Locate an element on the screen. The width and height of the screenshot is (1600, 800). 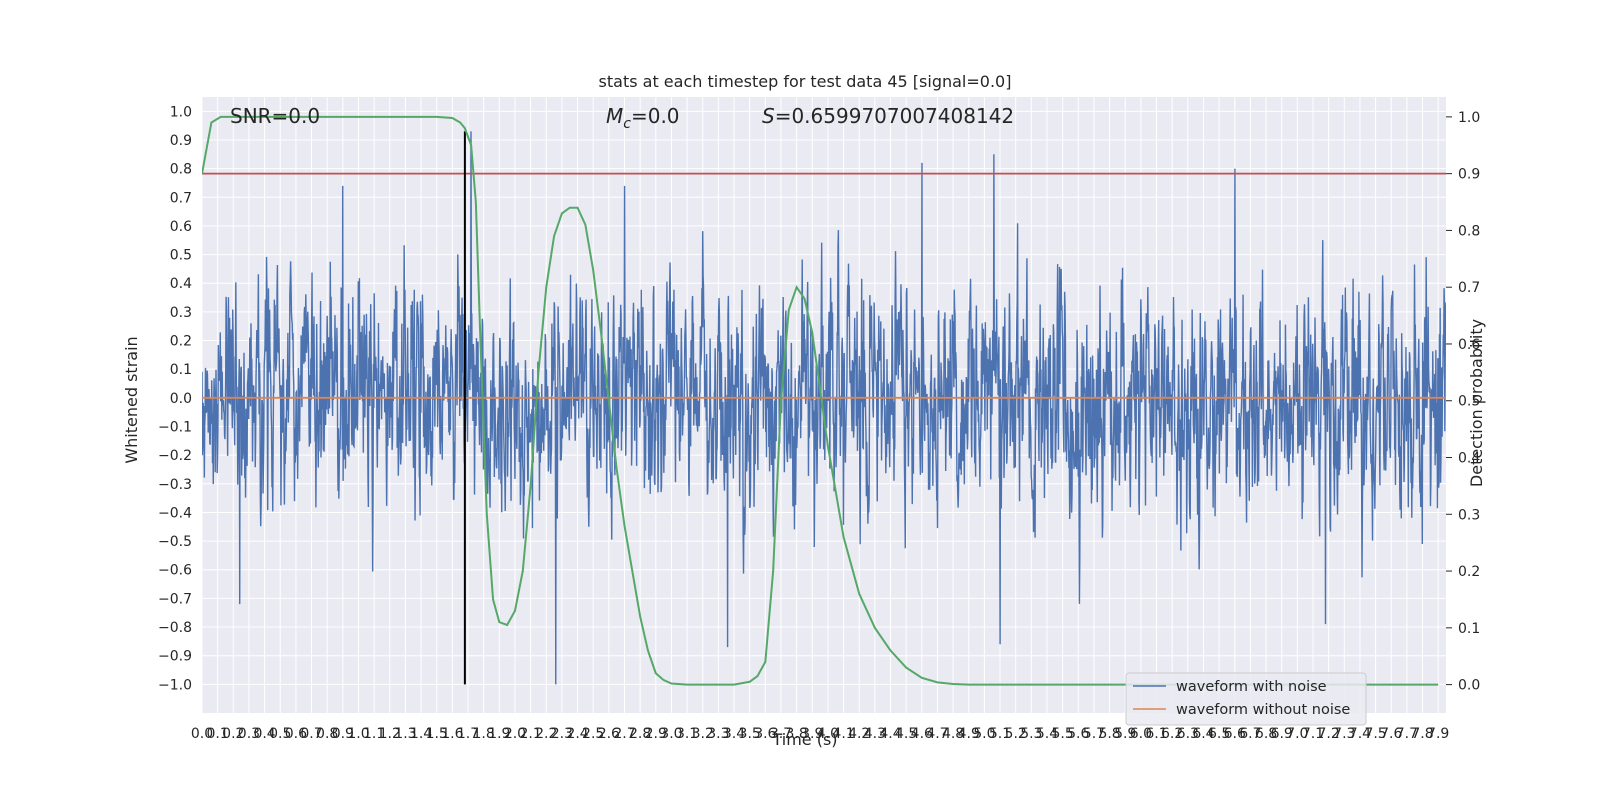
y-right-tick-label: 0.1 is located at coordinates (1469, 629).